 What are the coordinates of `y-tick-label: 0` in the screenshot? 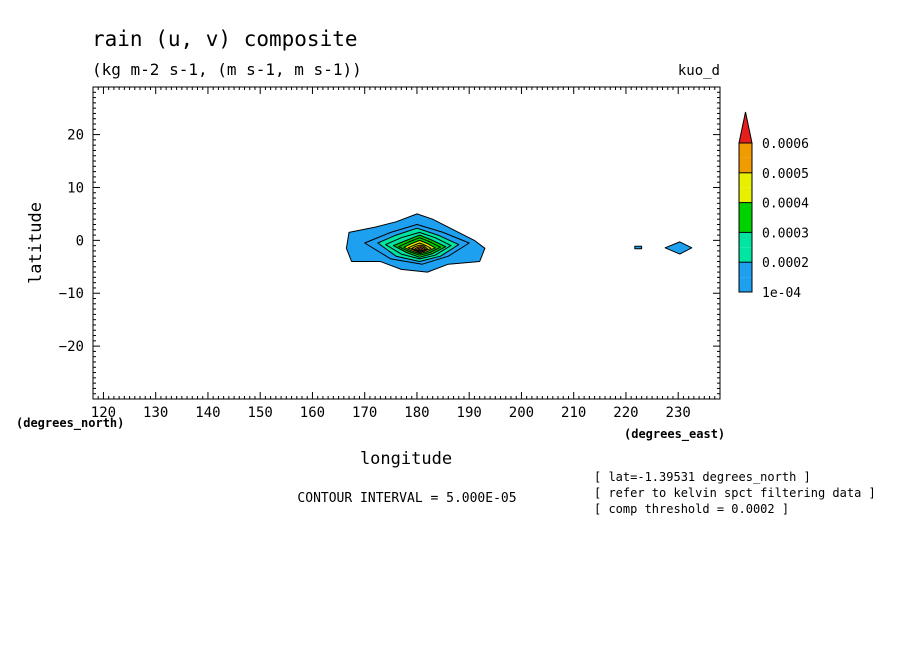 It's located at (80, 241).